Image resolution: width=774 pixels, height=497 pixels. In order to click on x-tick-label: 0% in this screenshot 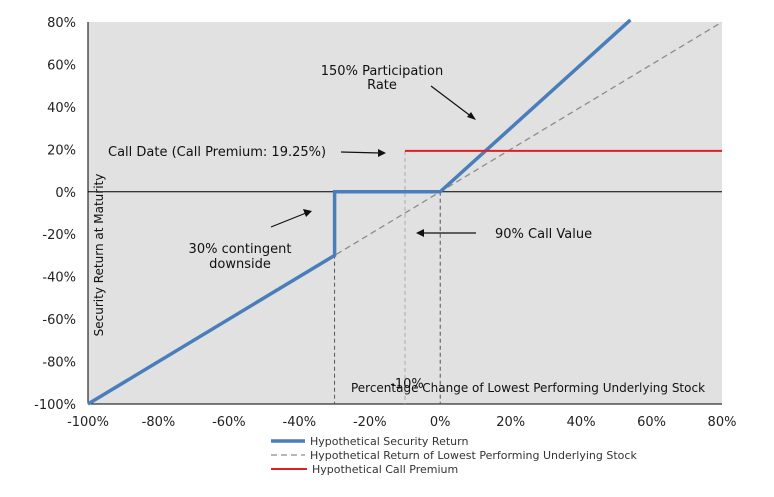, I will do `click(440, 422)`.